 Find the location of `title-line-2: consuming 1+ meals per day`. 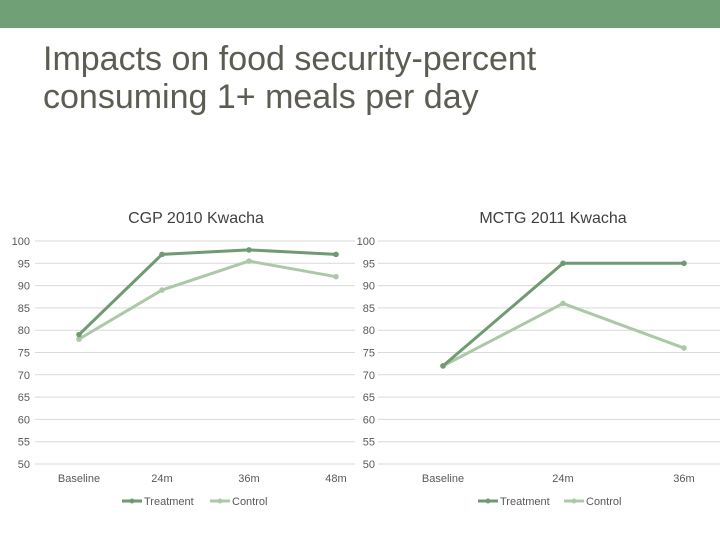

title-line-2: consuming 1+ meals per day is located at coordinates (261, 97).